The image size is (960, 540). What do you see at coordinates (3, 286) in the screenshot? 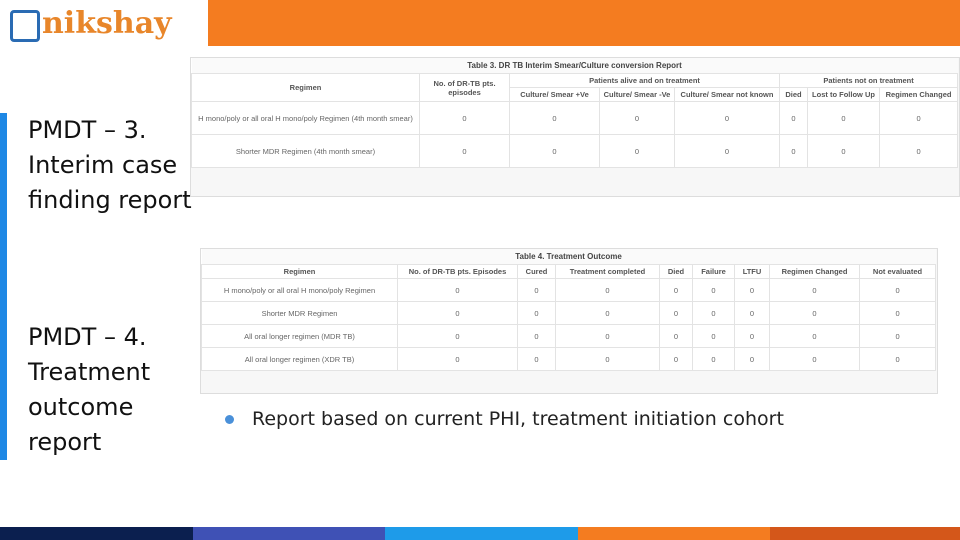
I see `accent-bar` at bounding box center [3, 286].